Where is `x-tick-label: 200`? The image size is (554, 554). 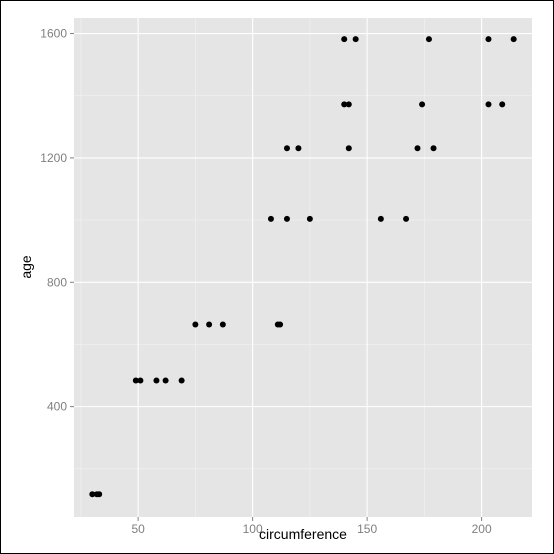
x-tick-label: 200 is located at coordinates (482, 529).